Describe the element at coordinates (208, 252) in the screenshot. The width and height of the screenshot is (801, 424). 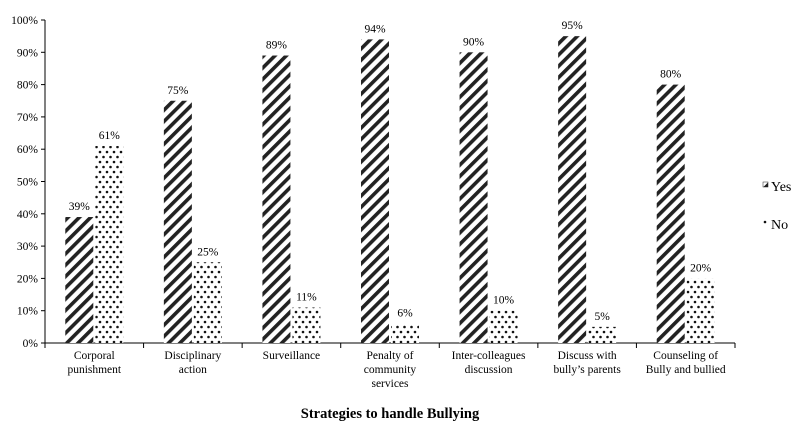
I see `data-label-no-1: 25%` at that location.